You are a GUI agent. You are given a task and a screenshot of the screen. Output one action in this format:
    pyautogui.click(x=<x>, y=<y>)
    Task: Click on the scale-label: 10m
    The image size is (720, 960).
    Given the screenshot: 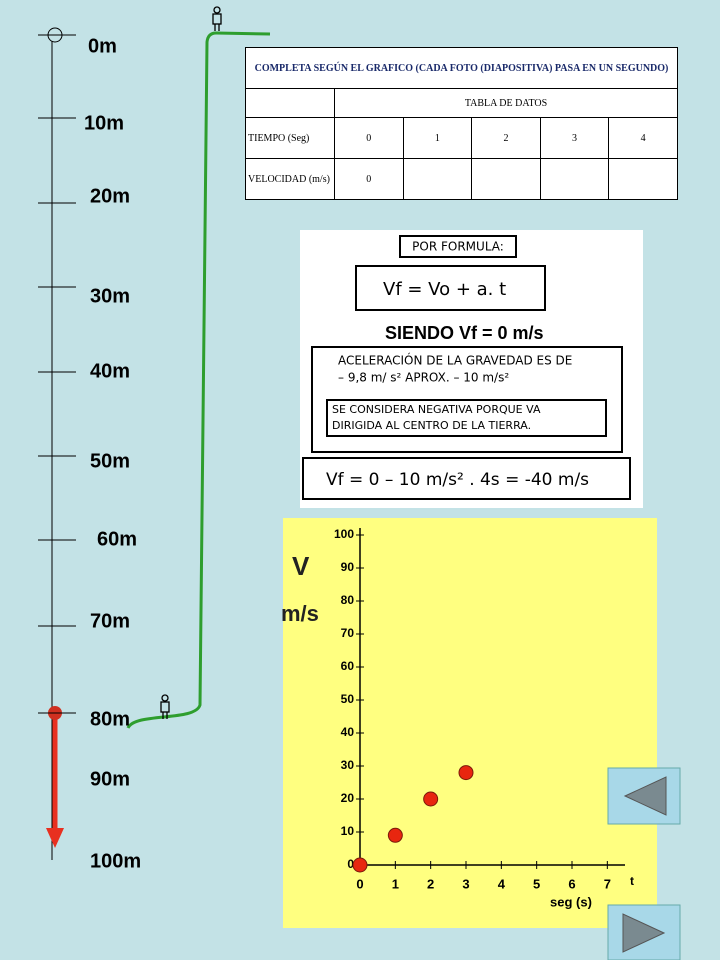 What is the action you would take?
    pyautogui.click(x=104, y=123)
    